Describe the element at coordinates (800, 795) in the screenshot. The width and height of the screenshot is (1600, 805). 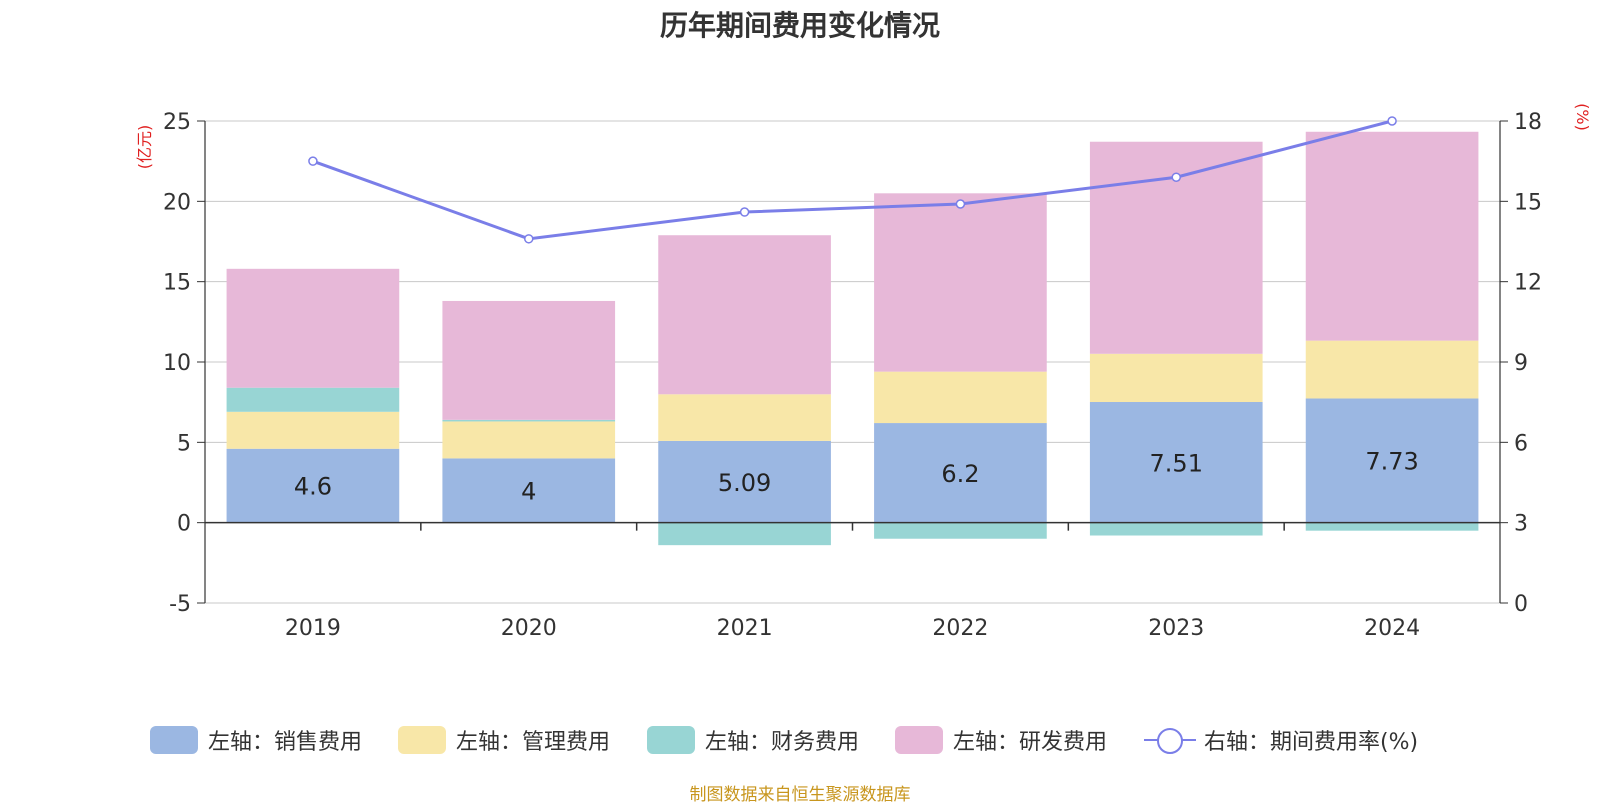
I see `source-note: 制图数据来自恒生聚源数据库` at that location.